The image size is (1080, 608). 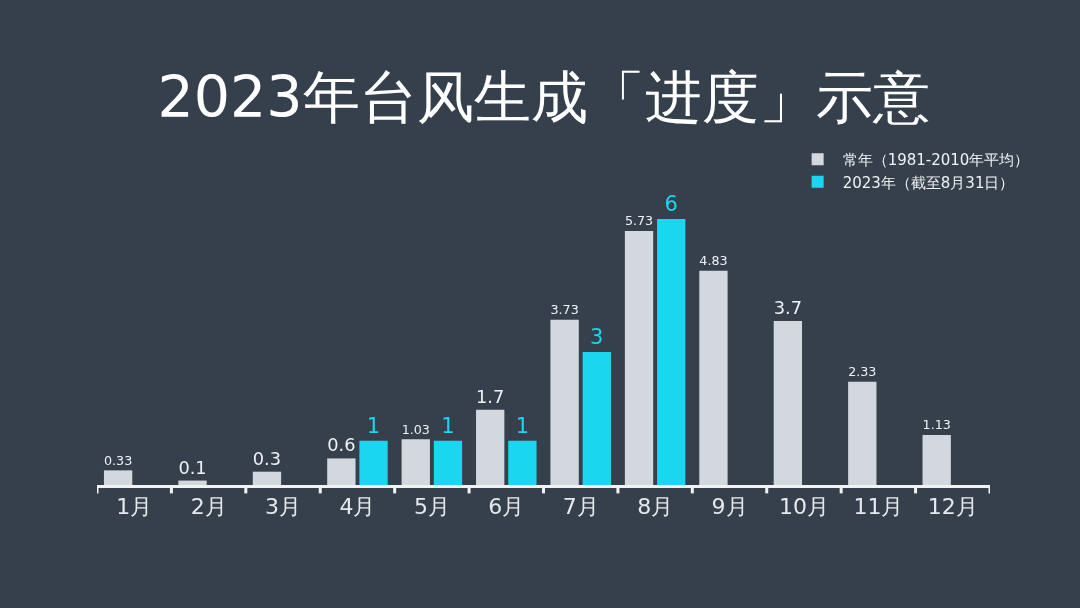 What do you see at coordinates (803, 507) in the screenshot?
I see `x-tick-label: 10月` at bounding box center [803, 507].